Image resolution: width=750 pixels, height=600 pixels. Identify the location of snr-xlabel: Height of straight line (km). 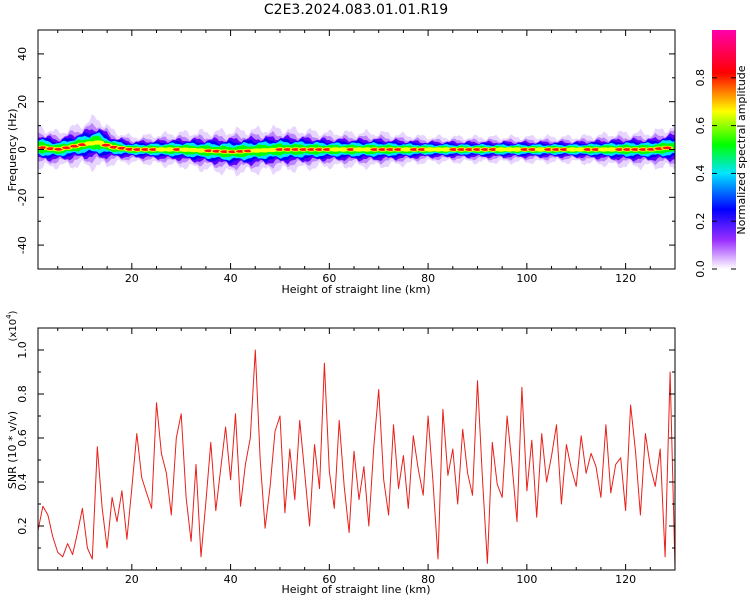
(355, 589).